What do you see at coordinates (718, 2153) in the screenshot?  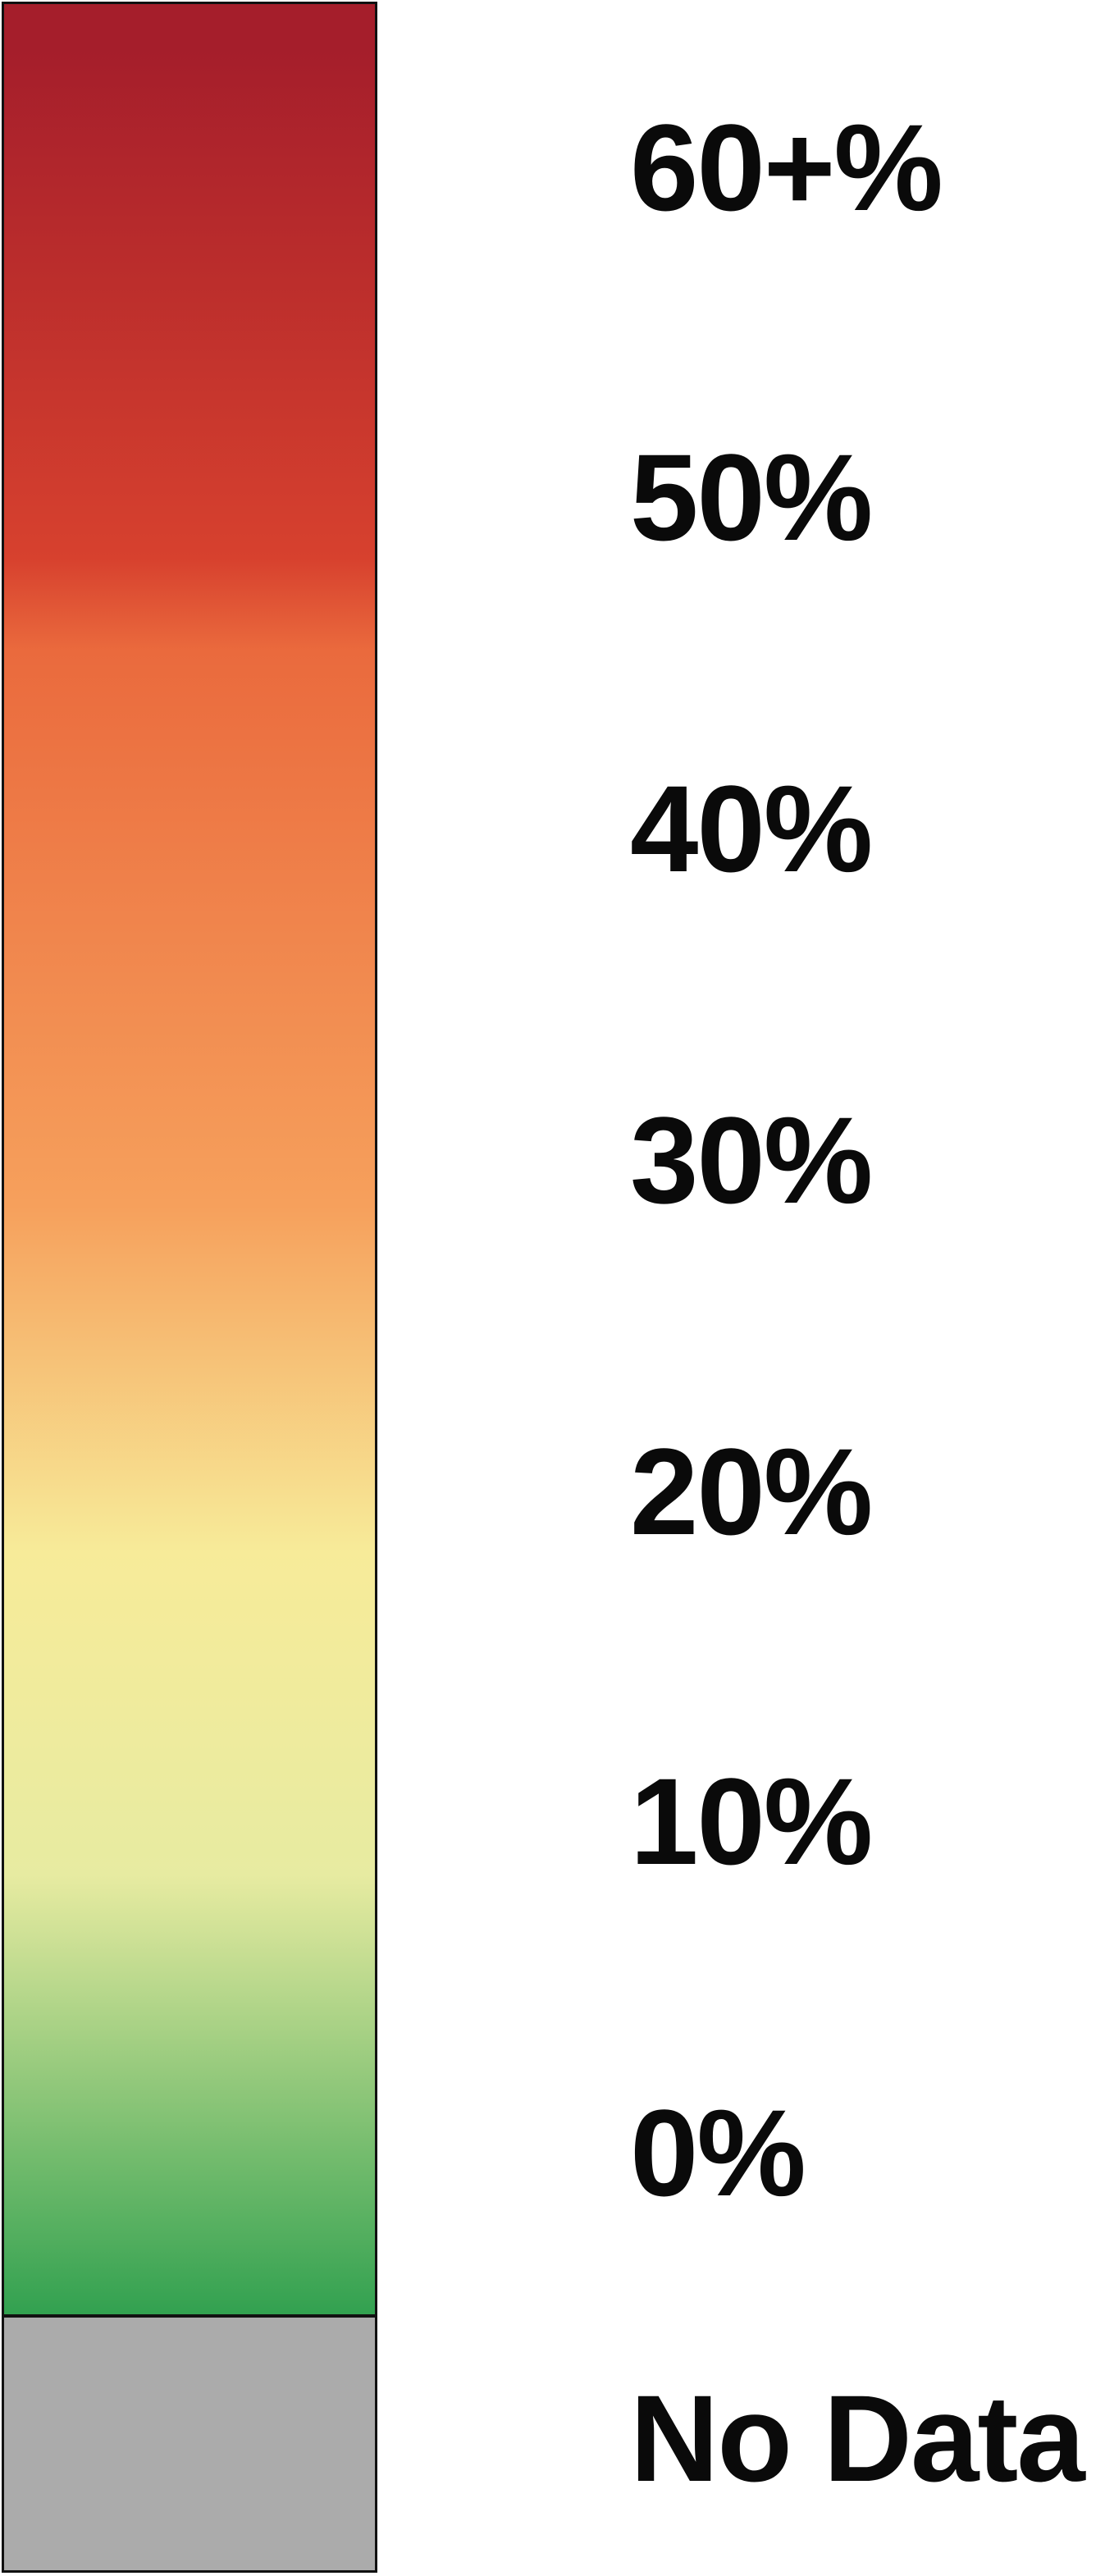 I see `tick-label-0: 0%` at bounding box center [718, 2153].